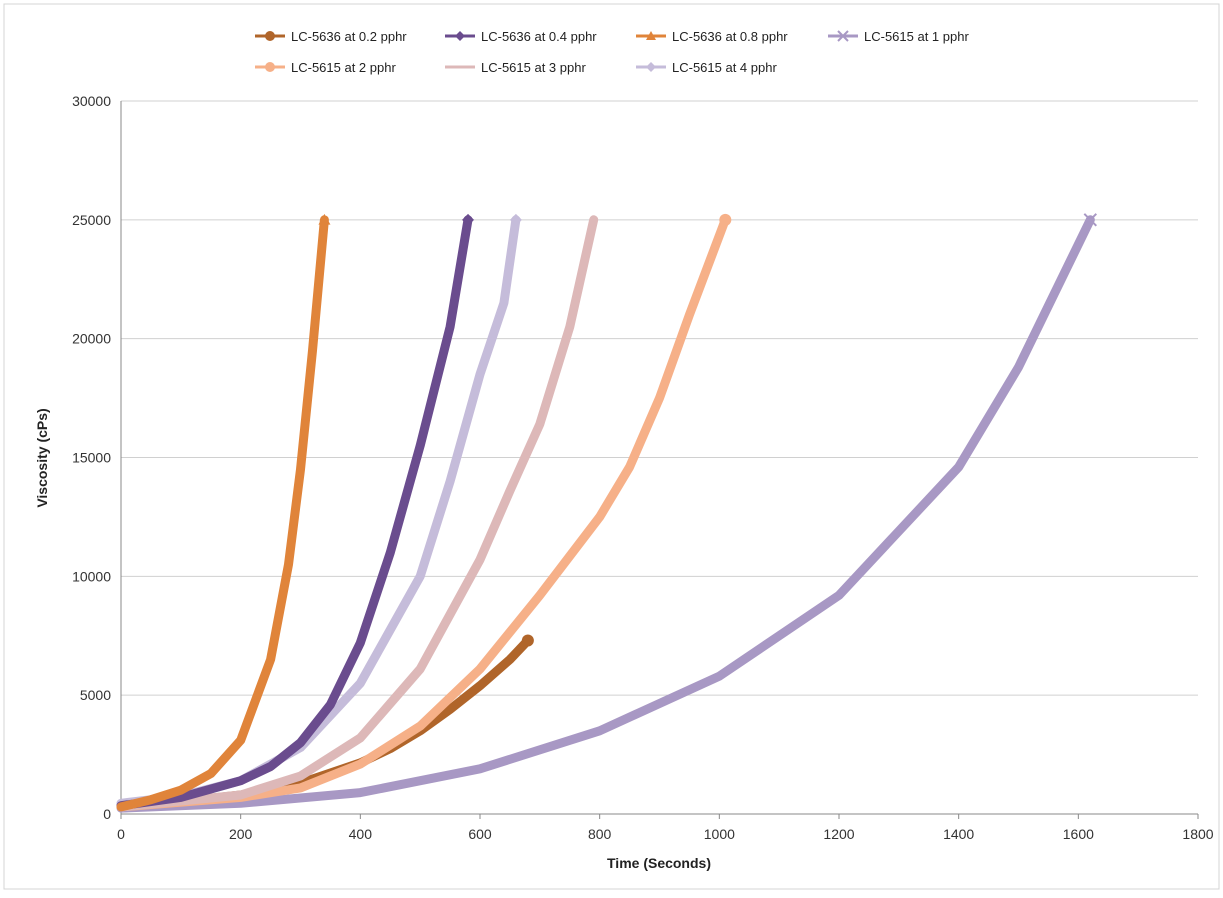 Image resolution: width=1223 pixels, height=898 pixels. I want to click on x-tick-label: 1000, so click(719, 834).